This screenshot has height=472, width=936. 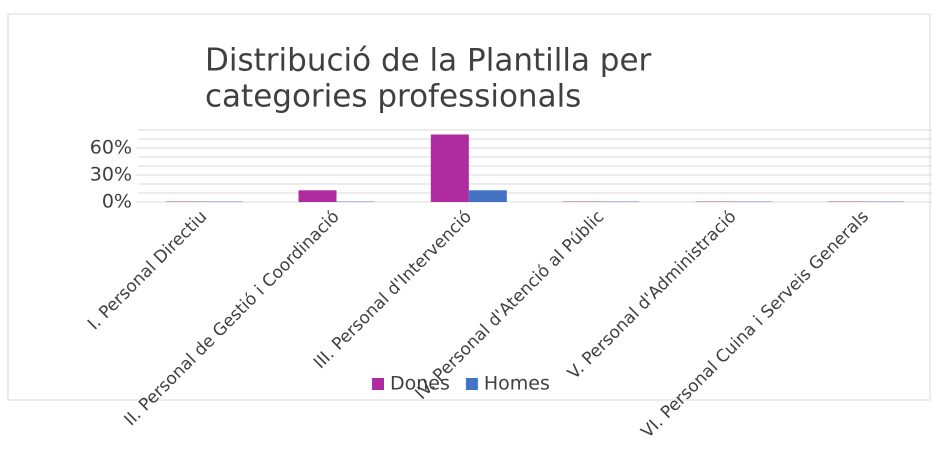 I want to click on chart-title: categories professionals, so click(x=393, y=97).